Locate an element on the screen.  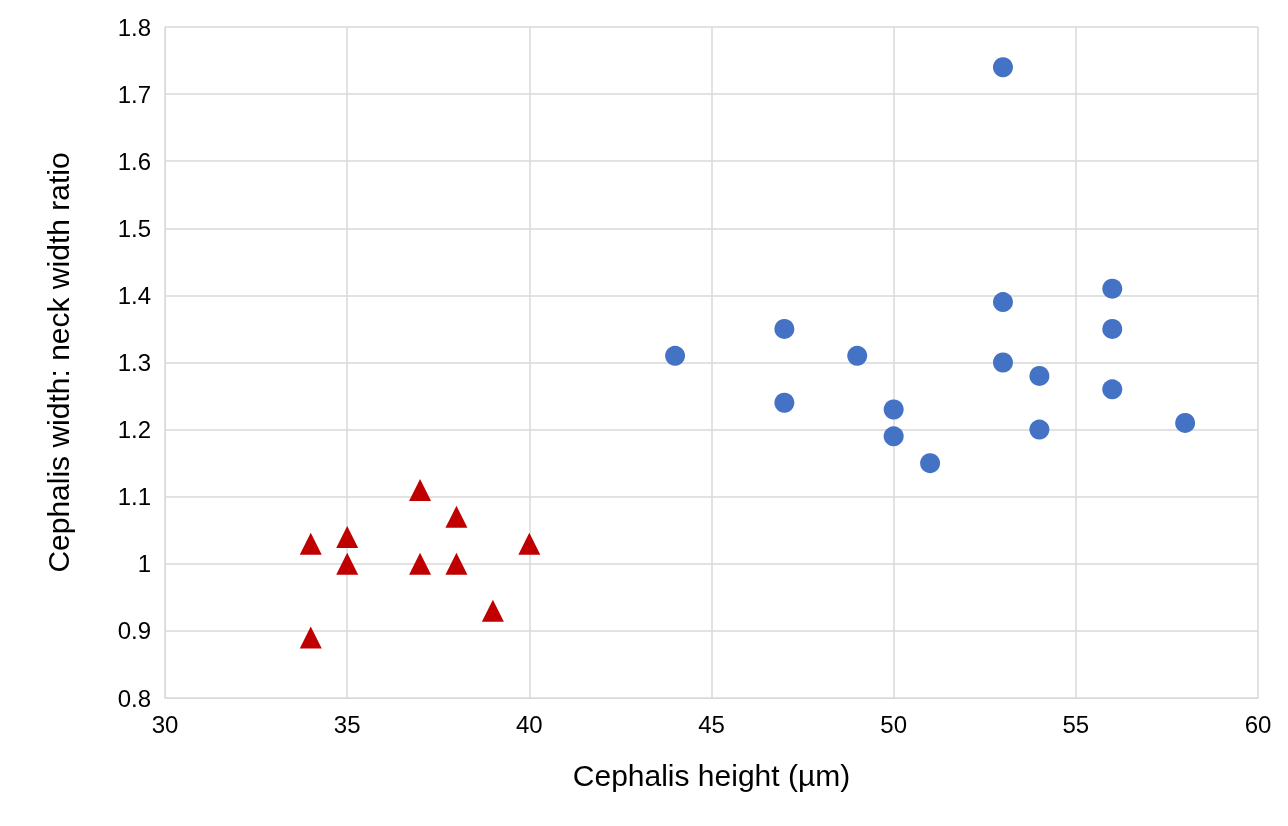
y-tick-label: 0.8 is located at coordinates (134, 698).